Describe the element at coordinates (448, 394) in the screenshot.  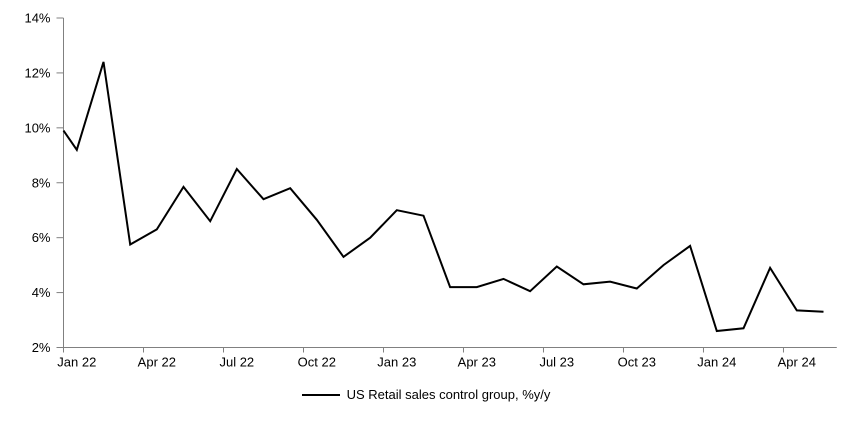
I see `legend-series-label: US Retail sales control group, %y/y` at that location.